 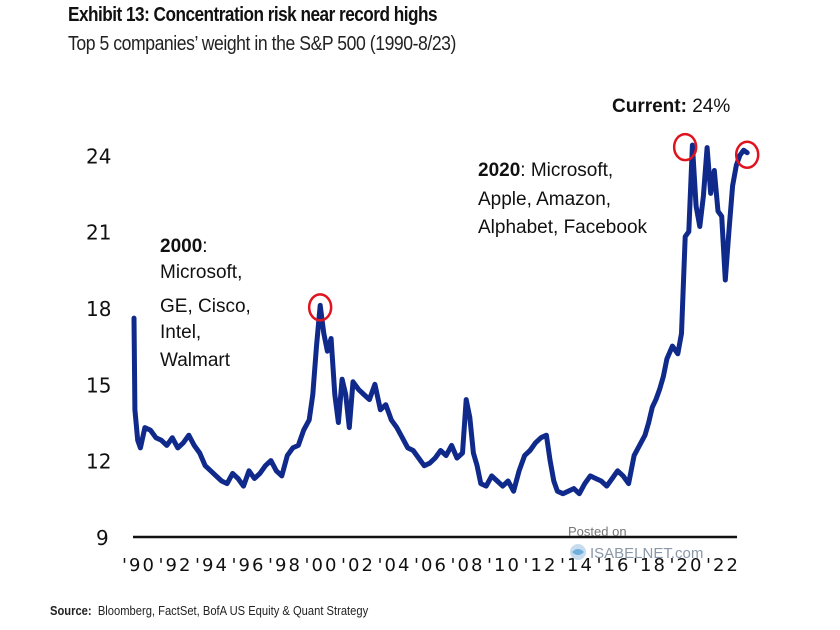 I want to click on x-tick-label: '12, so click(x=540, y=565).